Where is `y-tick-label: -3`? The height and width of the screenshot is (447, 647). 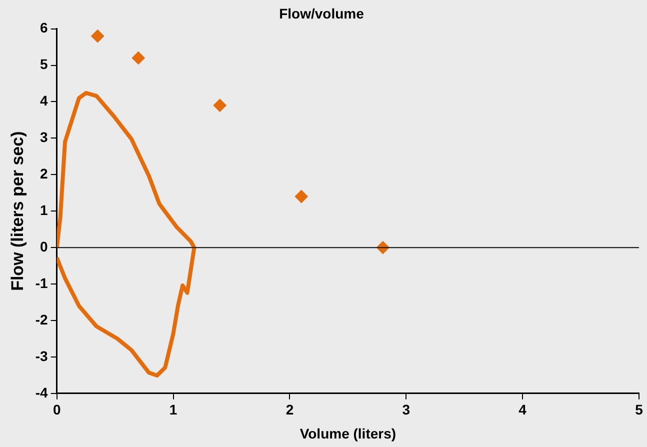 y-tick-label: -3 is located at coordinates (41, 356).